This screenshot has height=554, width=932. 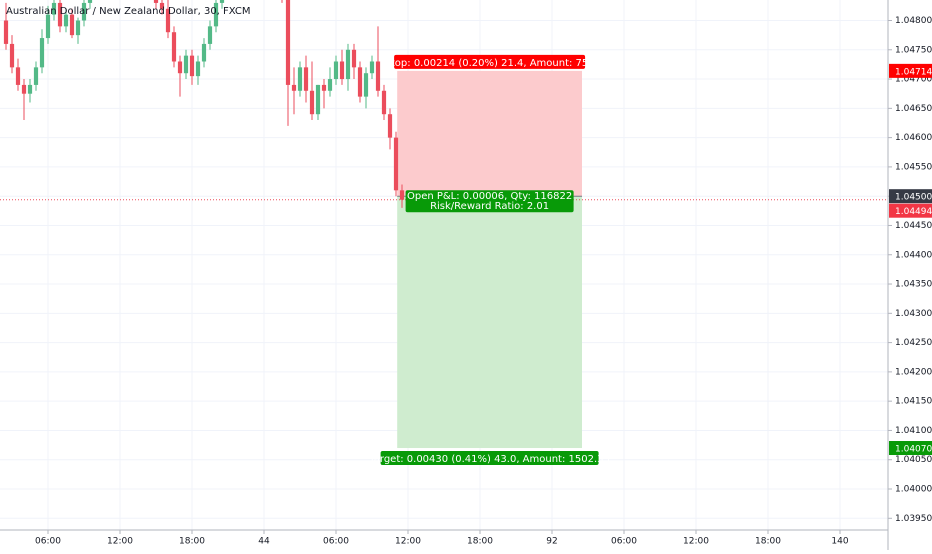 What do you see at coordinates (913, 80) in the screenshot?
I see `y-tick-label: 1.04700` at bounding box center [913, 80].